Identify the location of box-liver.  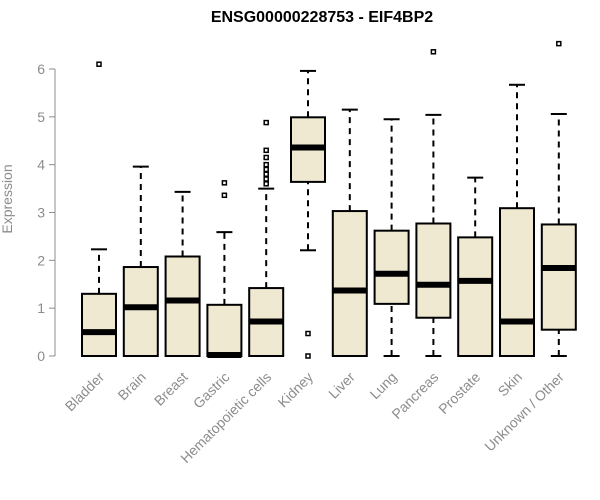
(349, 232).